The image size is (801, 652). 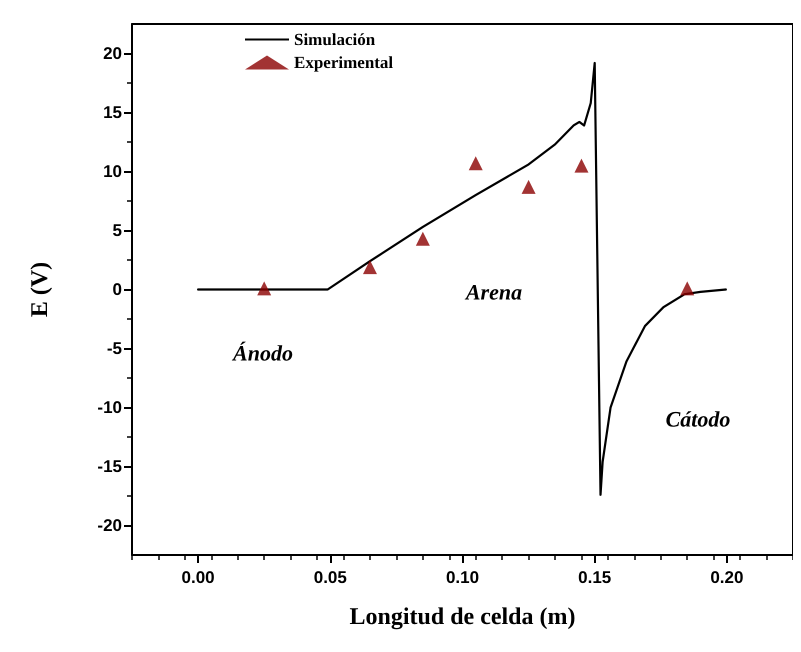 What do you see at coordinates (698, 419) in the screenshot?
I see `annotation: Cátodo` at bounding box center [698, 419].